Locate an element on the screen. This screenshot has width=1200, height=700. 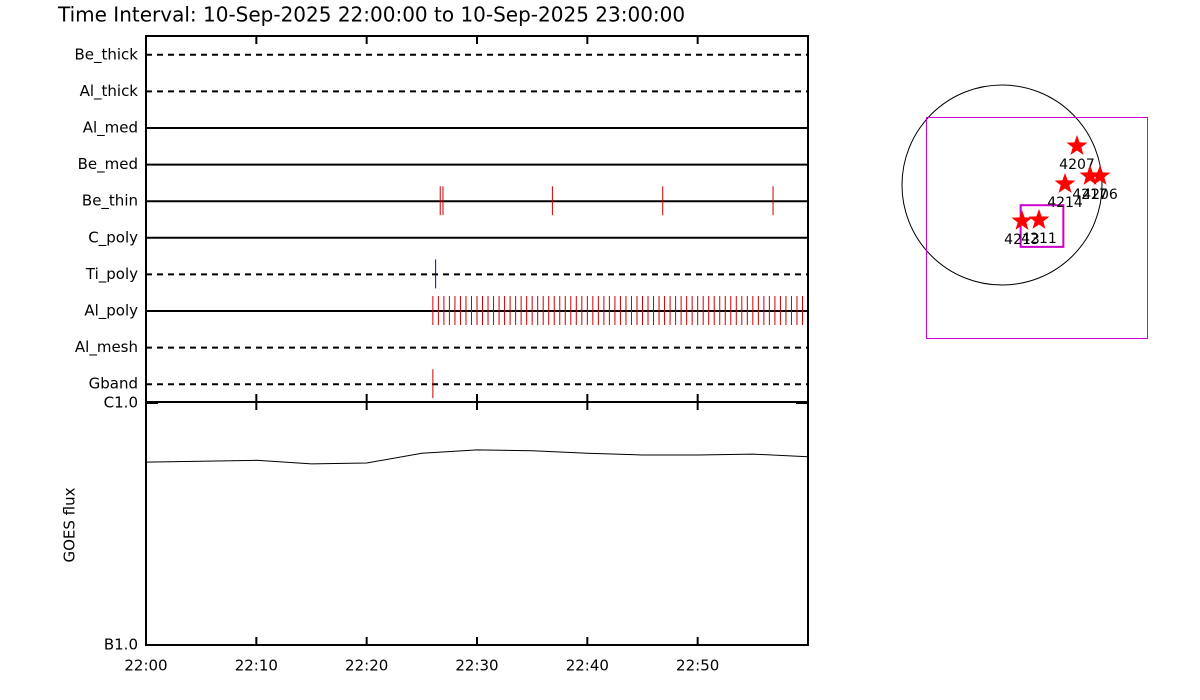
row-label: Be_thick is located at coordinates (106, 54).